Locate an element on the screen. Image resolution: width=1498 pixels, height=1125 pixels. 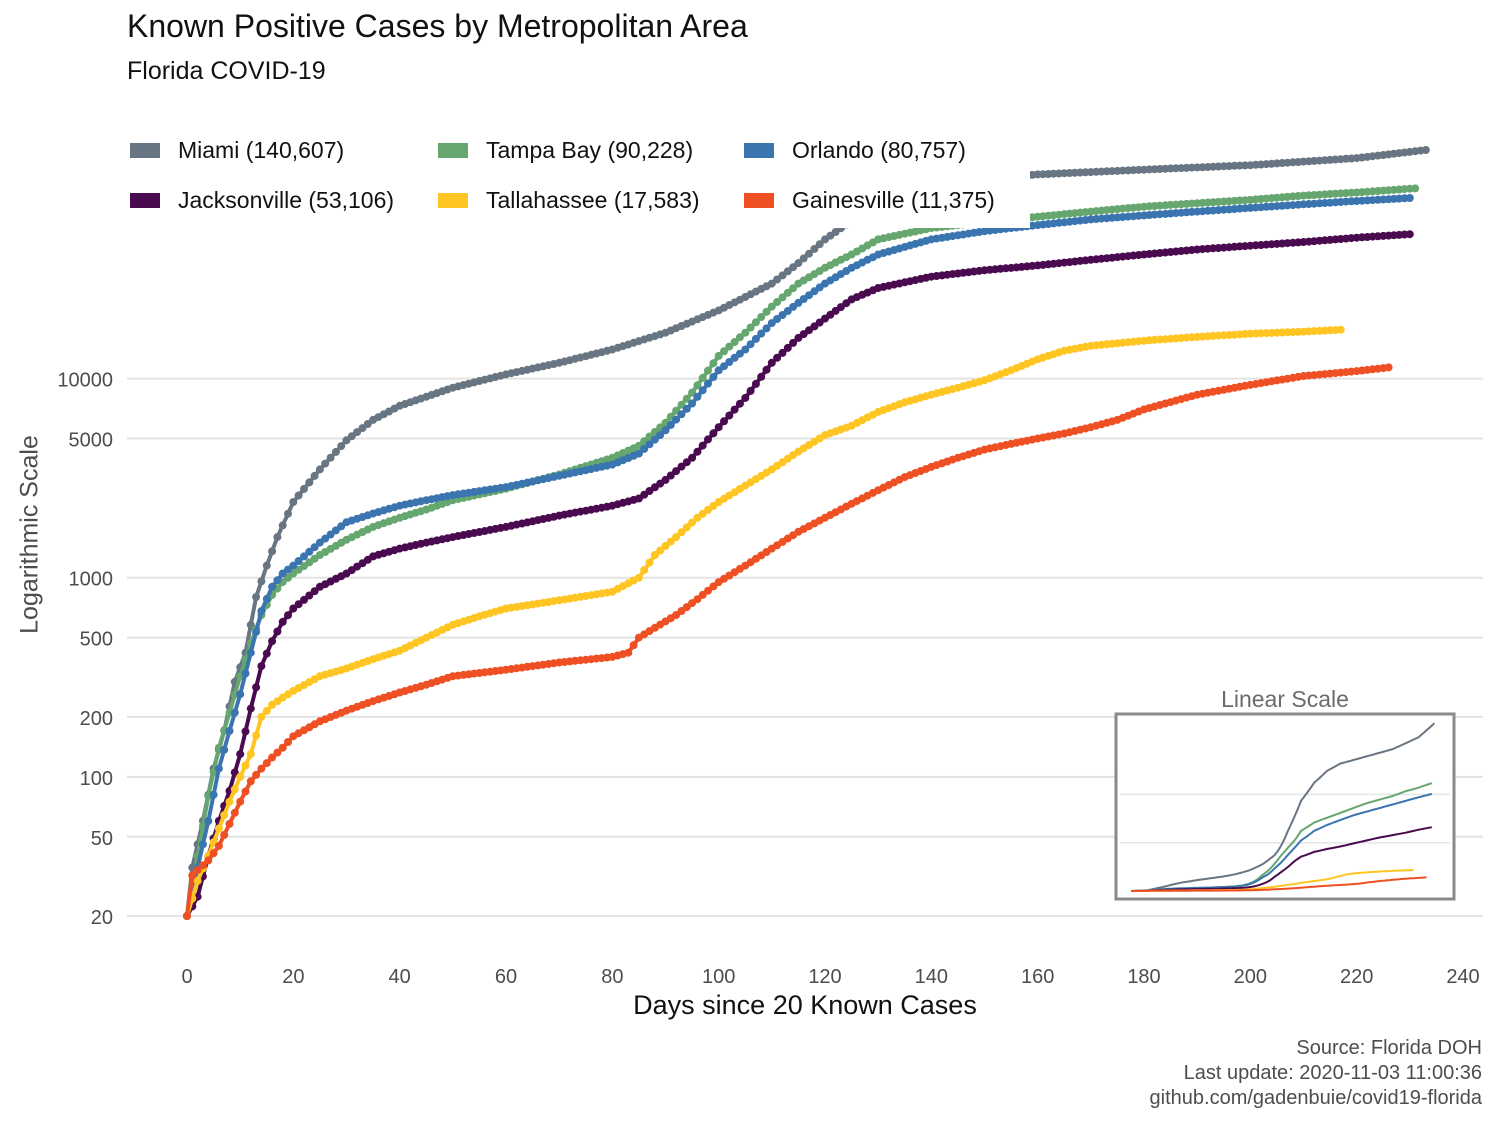
x-tick-label: 40 is located at coordinates (400, 977).